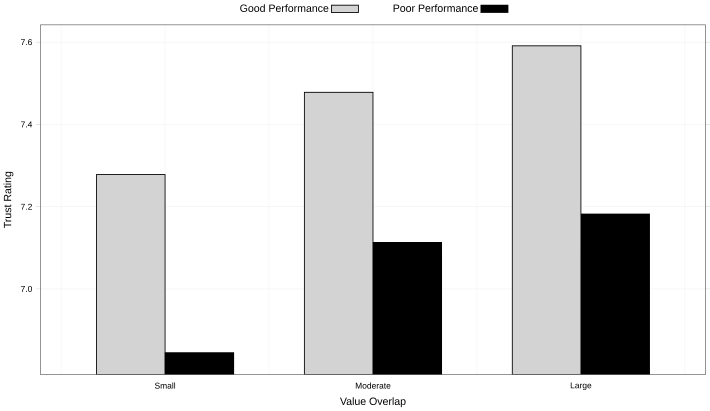 This screenshot has height=411, width=710. Describe the element at coordinates (9, 200) in the screenshot. I see `y-axis-title: Trust Rating` at that location.